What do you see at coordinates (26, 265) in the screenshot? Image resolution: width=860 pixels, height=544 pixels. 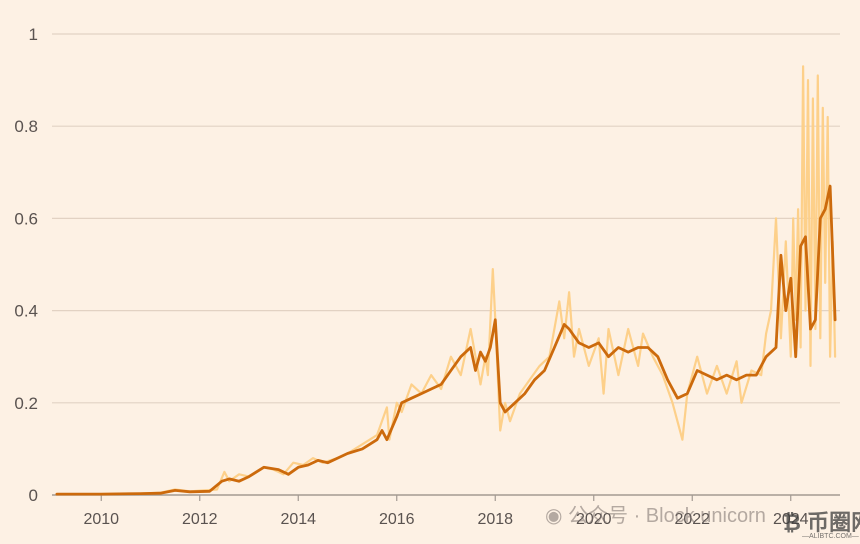 I see `y-axis-ticks: 0 0.2 0.4 0.6 0.8 1` at bounding box center [26, 265].